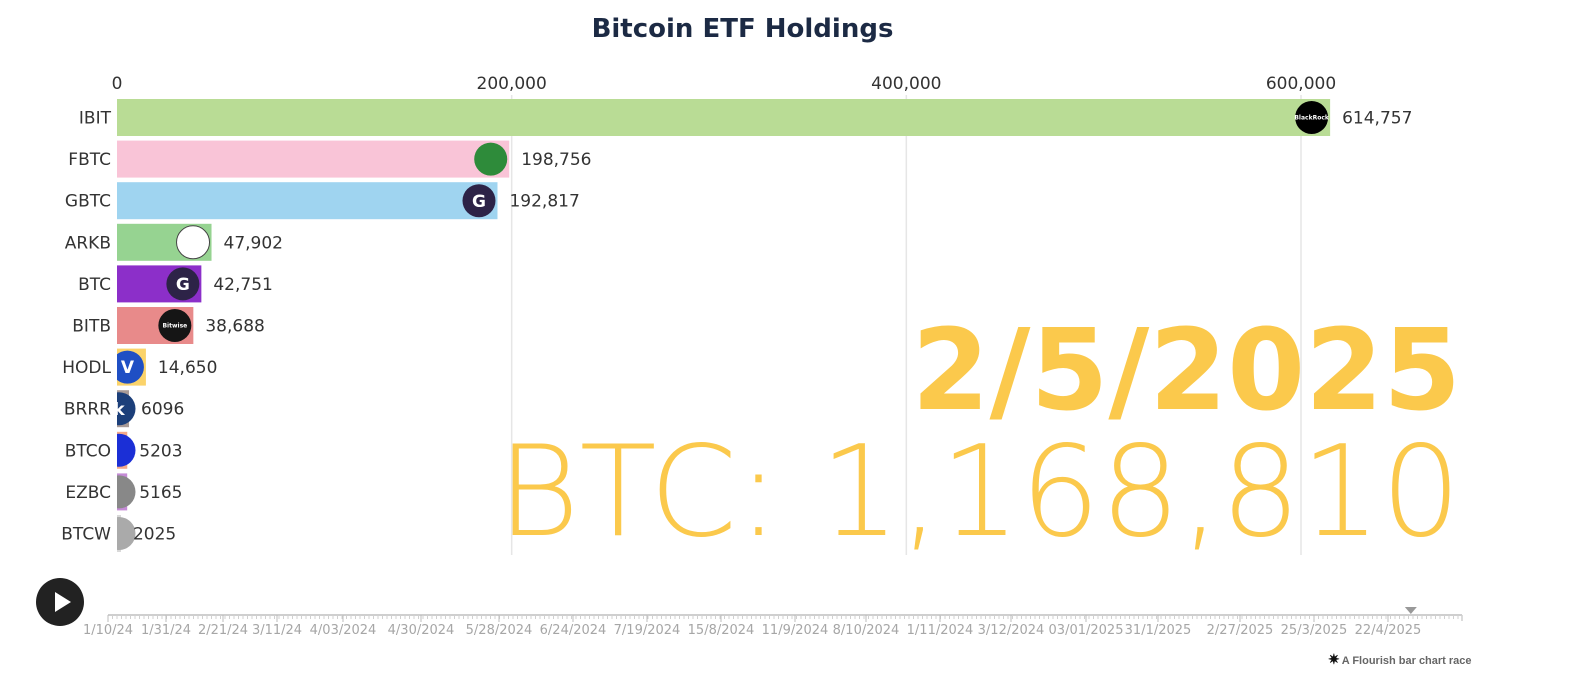 The height and width of the screenshot is (692, 1579). What do you see at coordinates (253, 243) in the screenshot?
I see `value-label: 47,902` at bounding box center [253, 243].